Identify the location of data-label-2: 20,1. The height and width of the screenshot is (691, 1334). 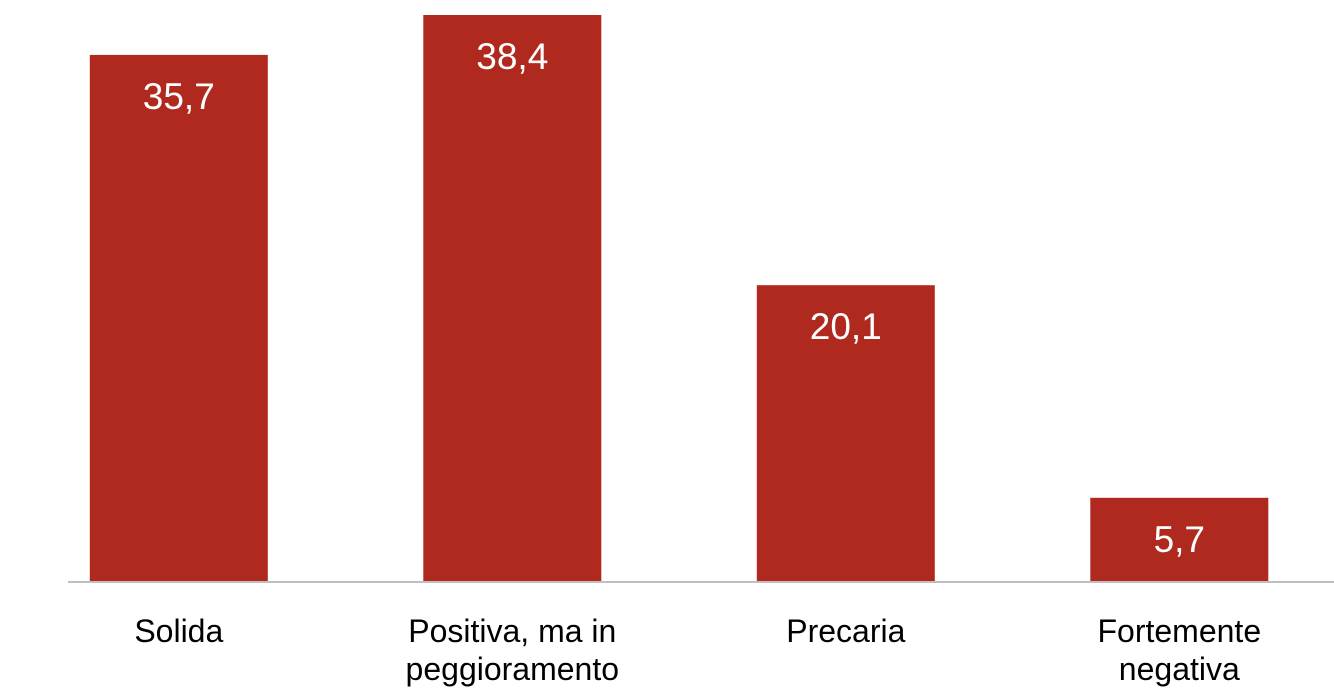
(846, 326).